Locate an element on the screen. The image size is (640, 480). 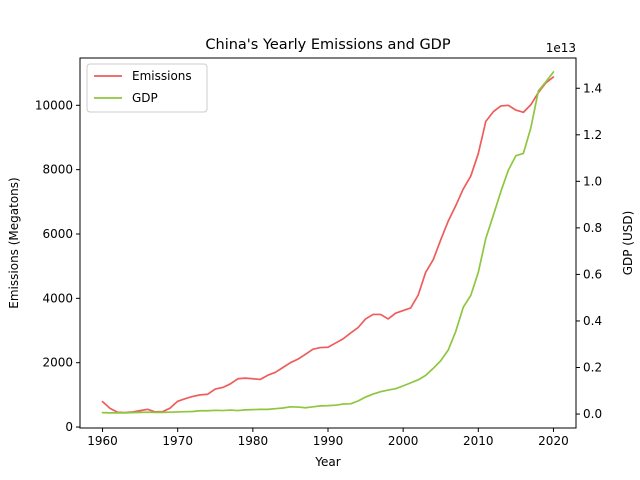
legend-label-emissions: Emissions is located at coordinates (162, 76).